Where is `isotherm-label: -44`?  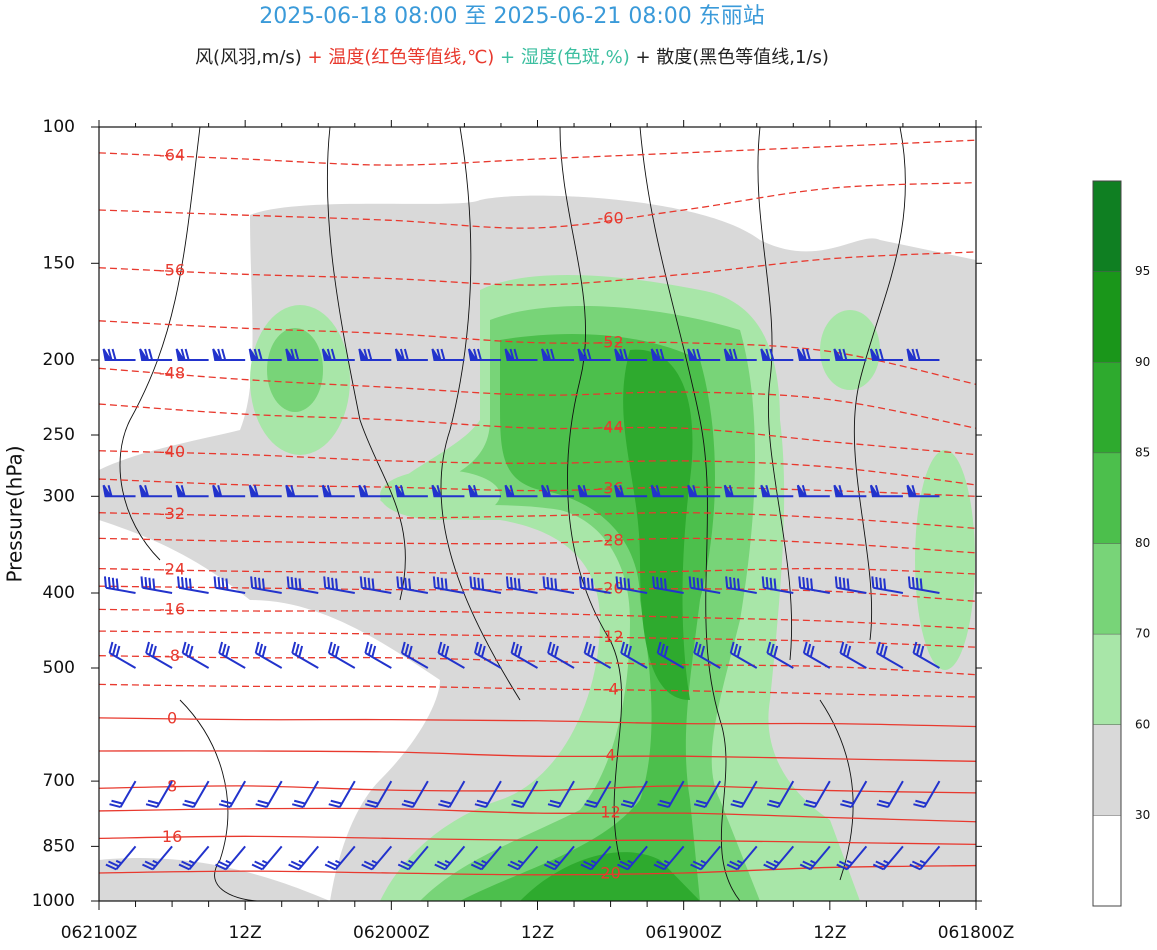 isotherm-label: -44 is located at coordinates (611, 427).